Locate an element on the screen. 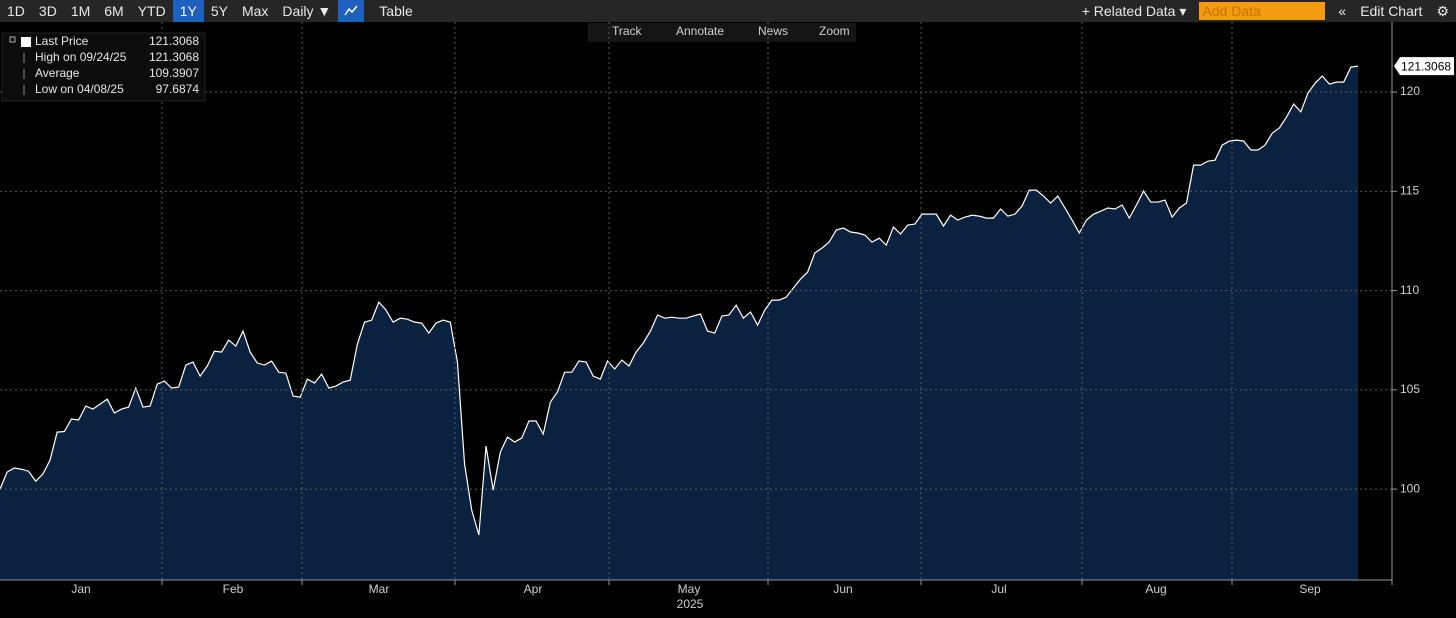  range-button: Max is located at coordinates (255, 11).